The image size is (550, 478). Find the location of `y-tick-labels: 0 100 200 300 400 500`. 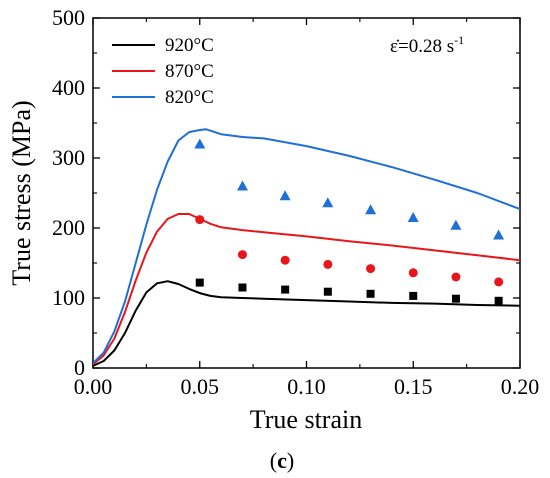

y-tick-labels: 0 100 200 300 400 500 is located at coordinates (68, 192).